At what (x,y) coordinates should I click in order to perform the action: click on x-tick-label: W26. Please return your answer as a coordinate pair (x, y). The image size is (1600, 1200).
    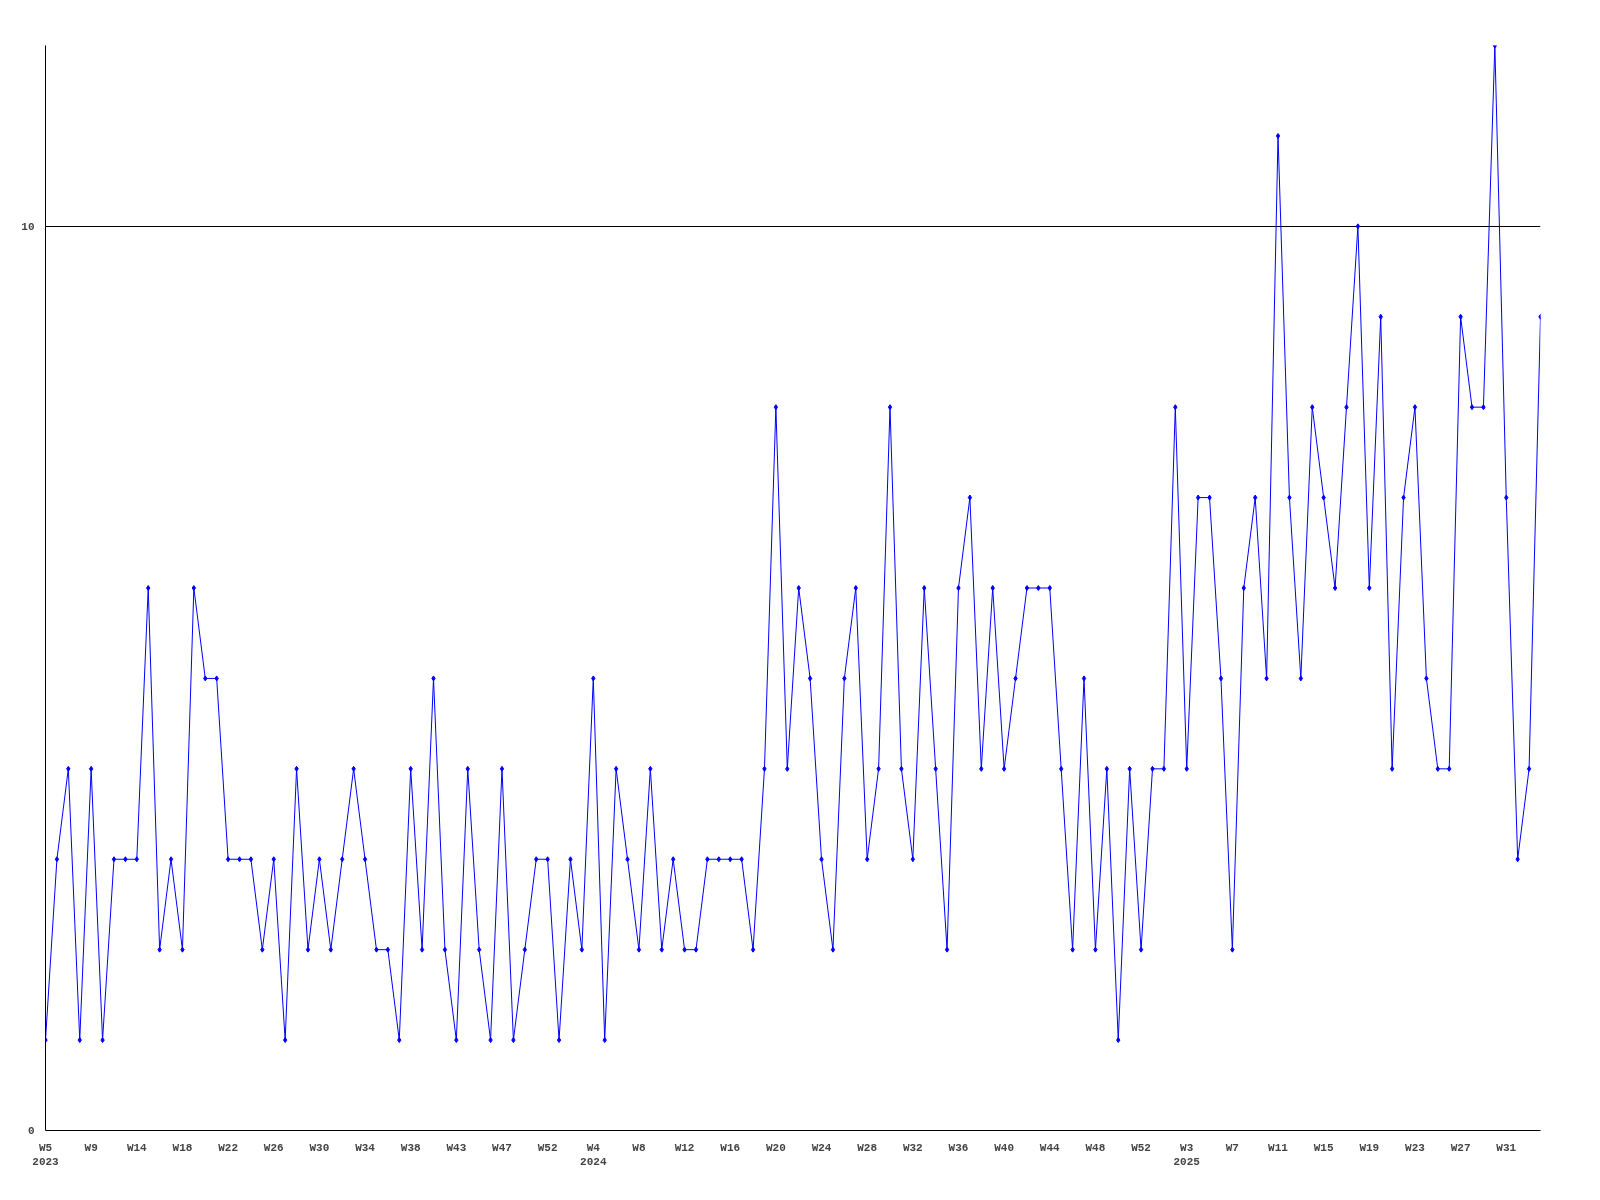
    Looking at the image, I should click on (273, 1147).